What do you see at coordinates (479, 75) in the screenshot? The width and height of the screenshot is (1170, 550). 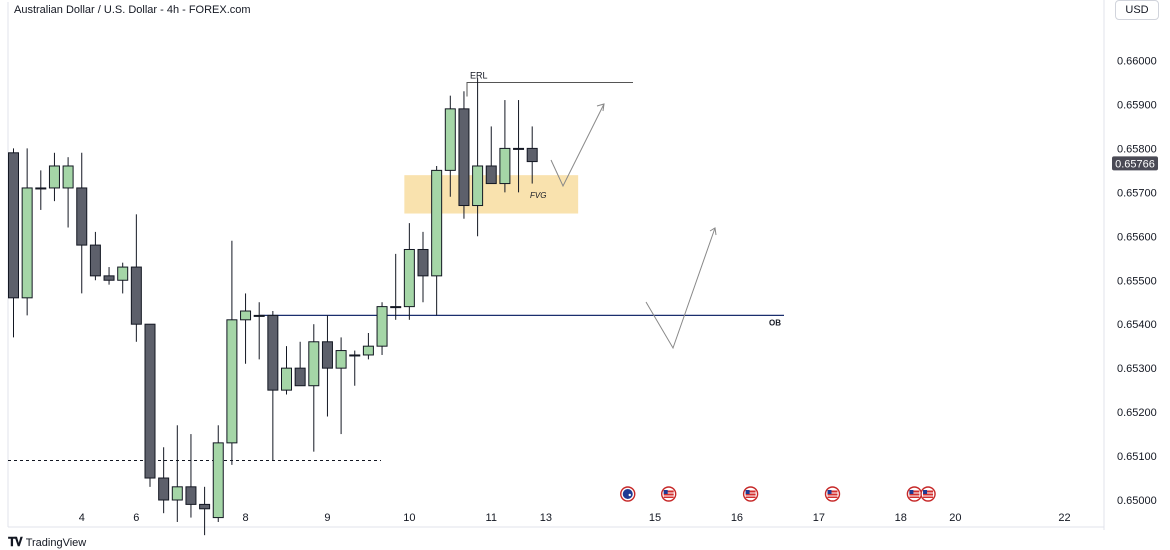 I see `erl-label: ERL` at bounding box center [479, 75].